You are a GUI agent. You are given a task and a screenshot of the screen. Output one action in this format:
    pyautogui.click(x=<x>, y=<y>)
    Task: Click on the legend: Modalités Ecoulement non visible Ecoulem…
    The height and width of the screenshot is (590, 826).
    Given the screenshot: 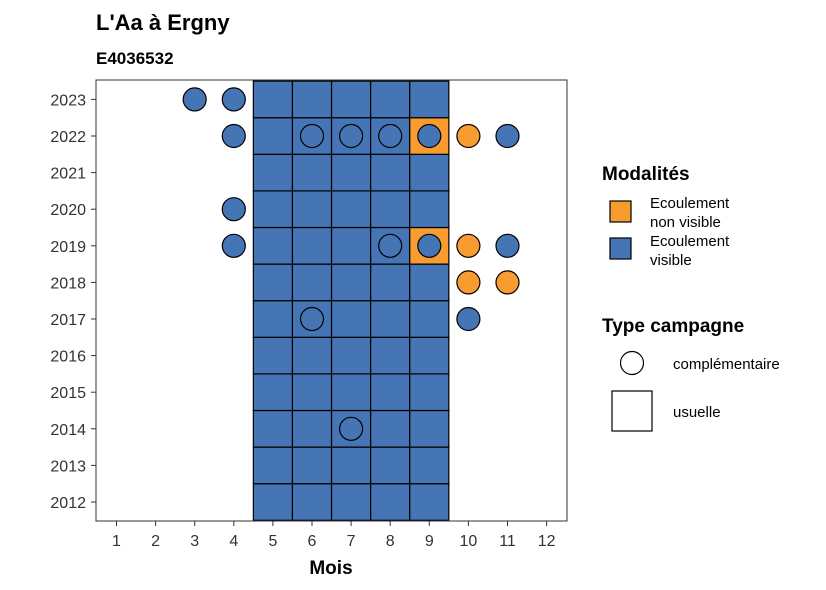 What is the action you would take?
    pyautogui.click(x=691, y=298)
    